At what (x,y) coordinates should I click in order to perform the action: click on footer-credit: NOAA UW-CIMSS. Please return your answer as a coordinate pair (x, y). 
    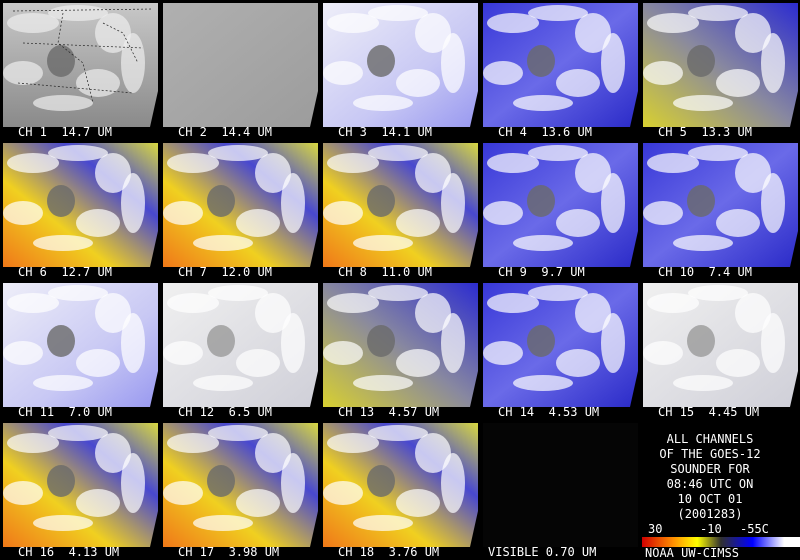
    Looking at the image, I should click on (692, 553).